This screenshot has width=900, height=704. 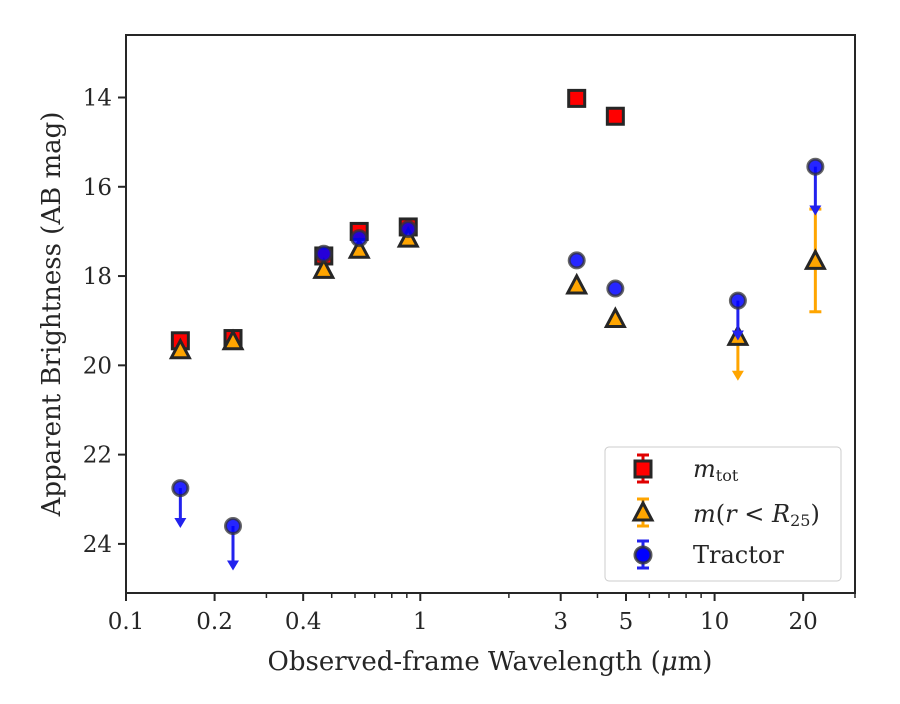 What do you see at coordinates (643, 469) in the screenshot?
I see `legend-m-tot-marker` at bounding box center [643, 469].